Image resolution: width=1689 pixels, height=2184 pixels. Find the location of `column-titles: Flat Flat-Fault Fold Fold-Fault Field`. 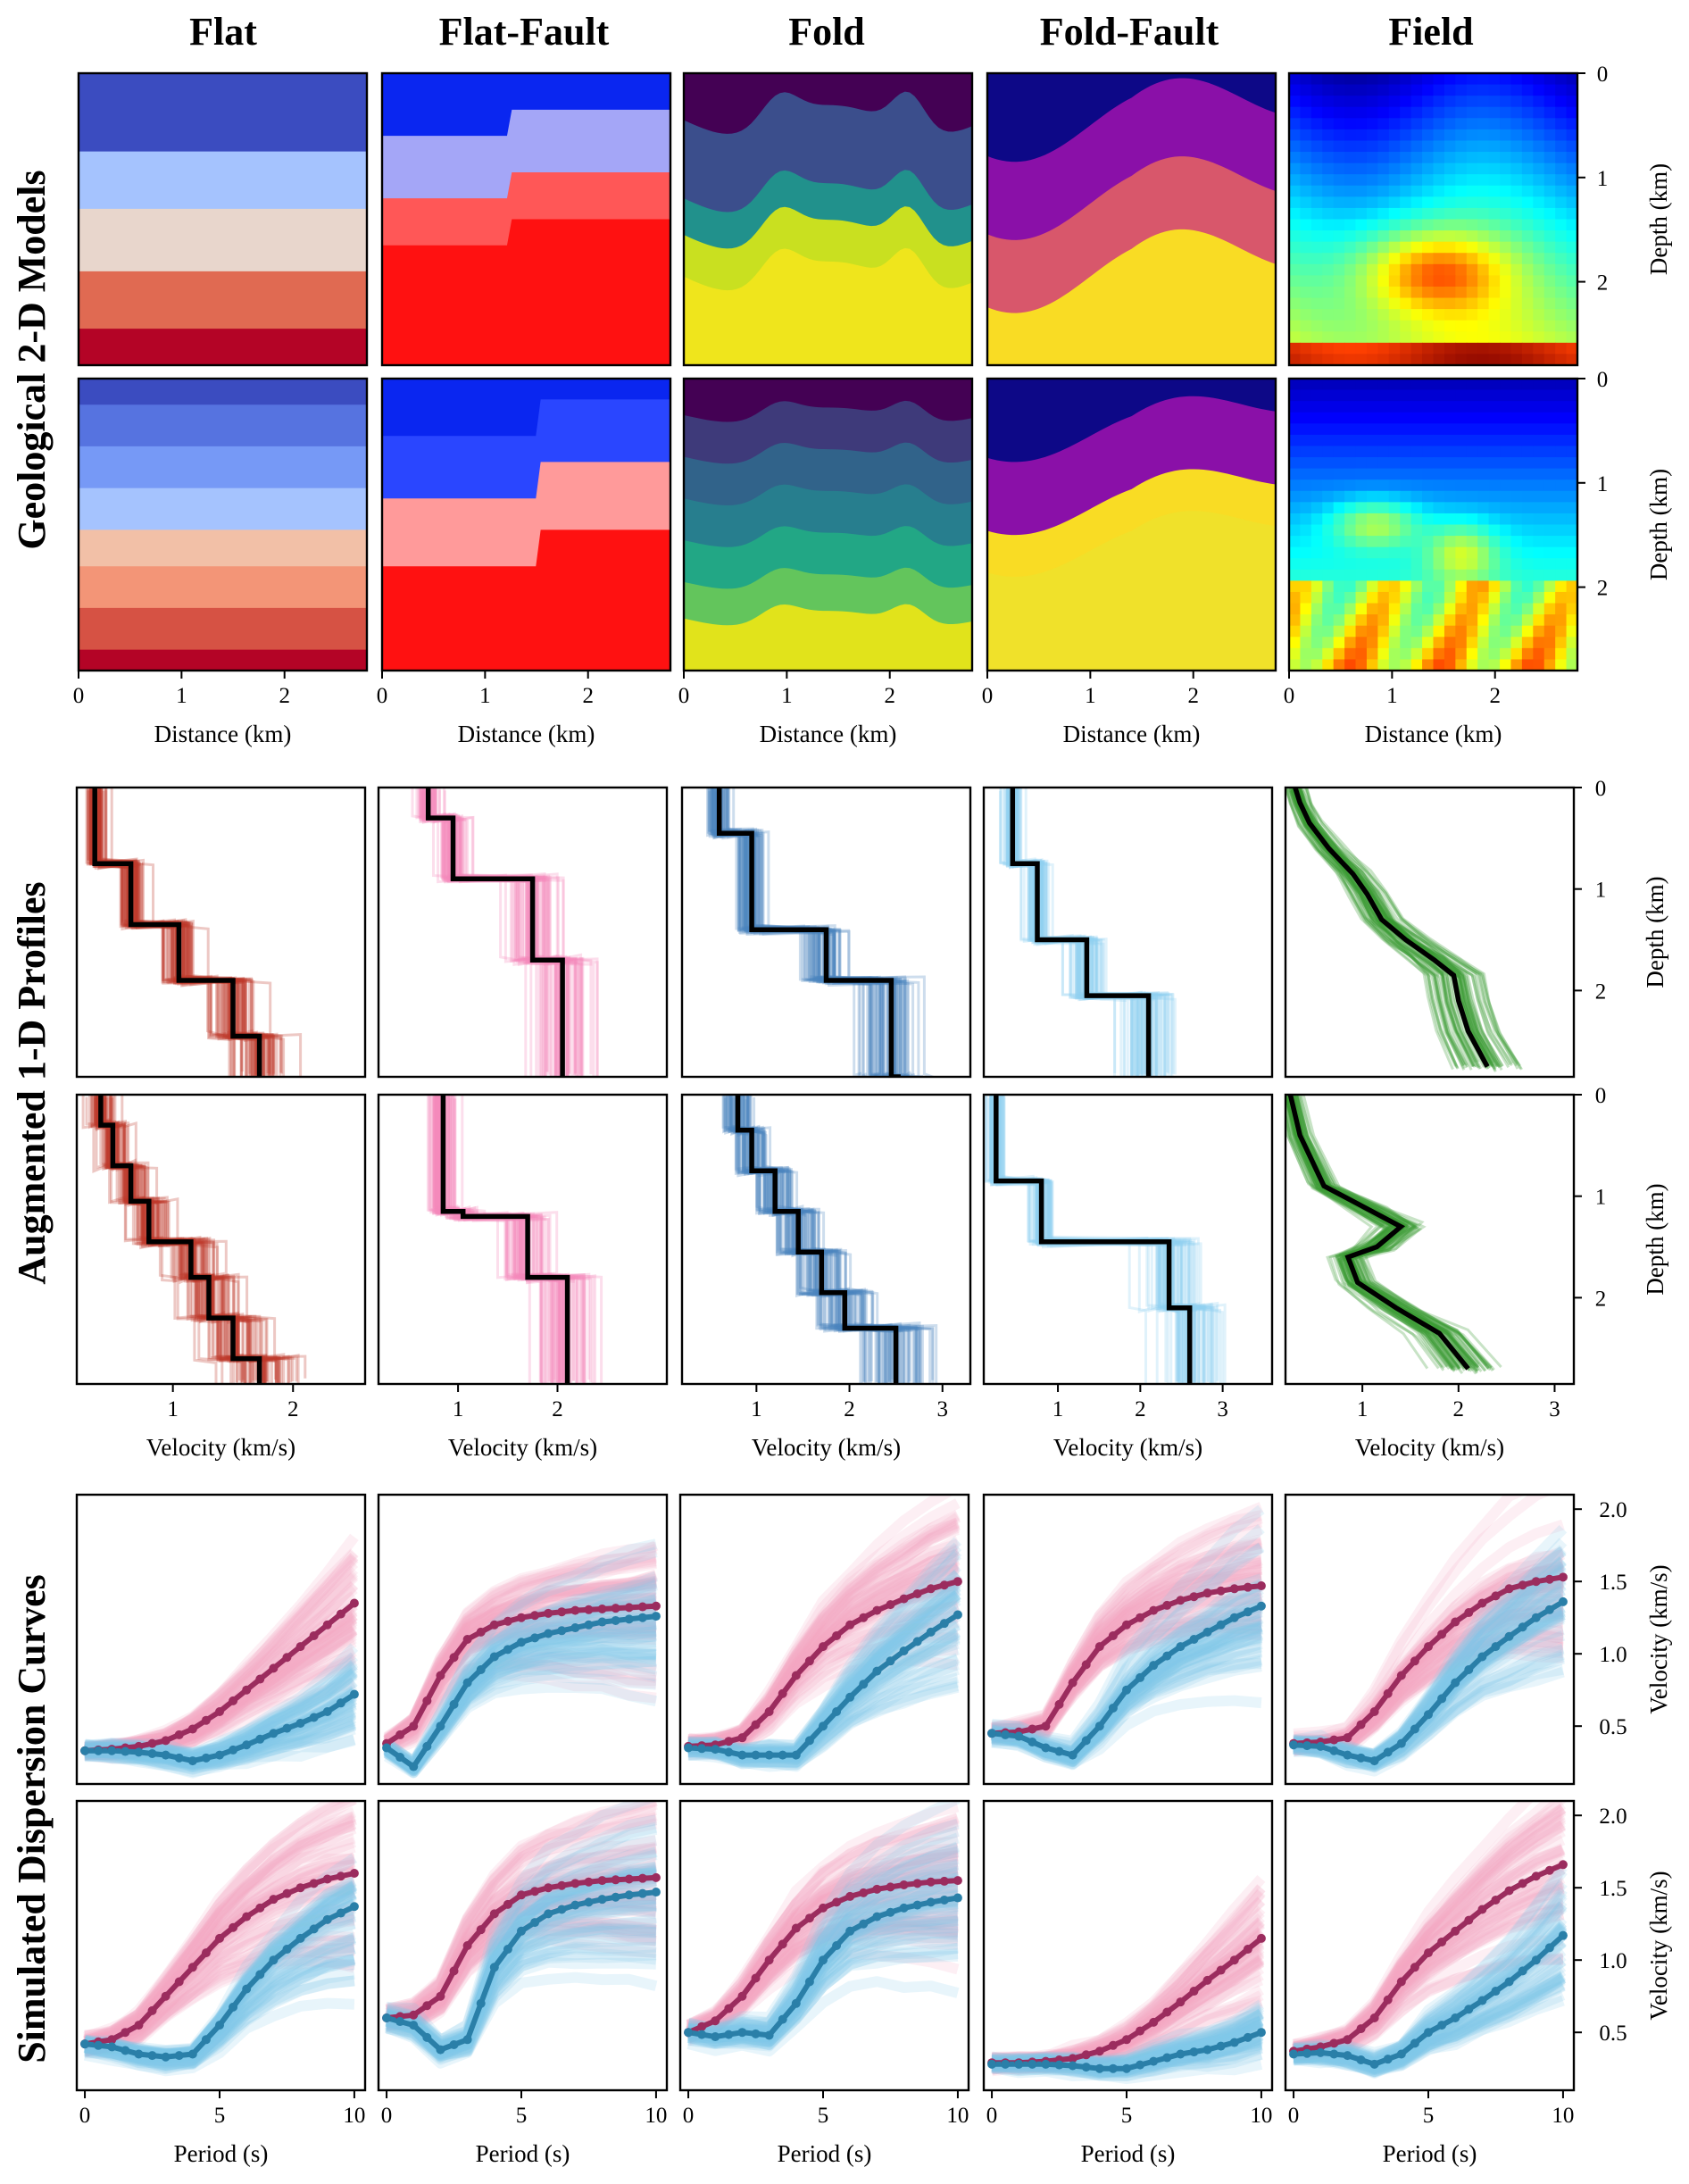

column-titles: Flat Flat-Fault Fold Fold-Fault Field is located at coordinates (831, 32).